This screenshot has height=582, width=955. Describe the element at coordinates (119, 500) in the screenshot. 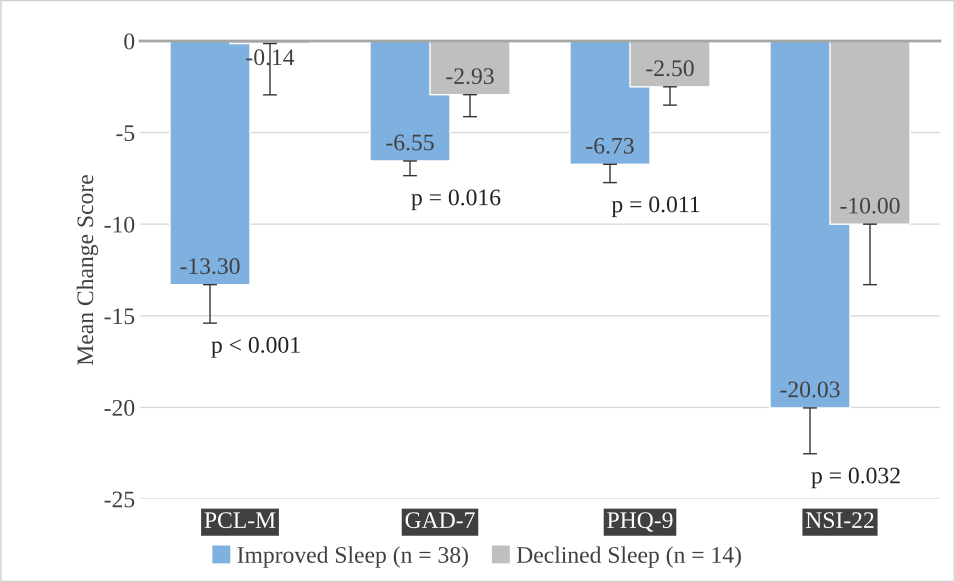

I see `y-tick-label: -25` at that location.